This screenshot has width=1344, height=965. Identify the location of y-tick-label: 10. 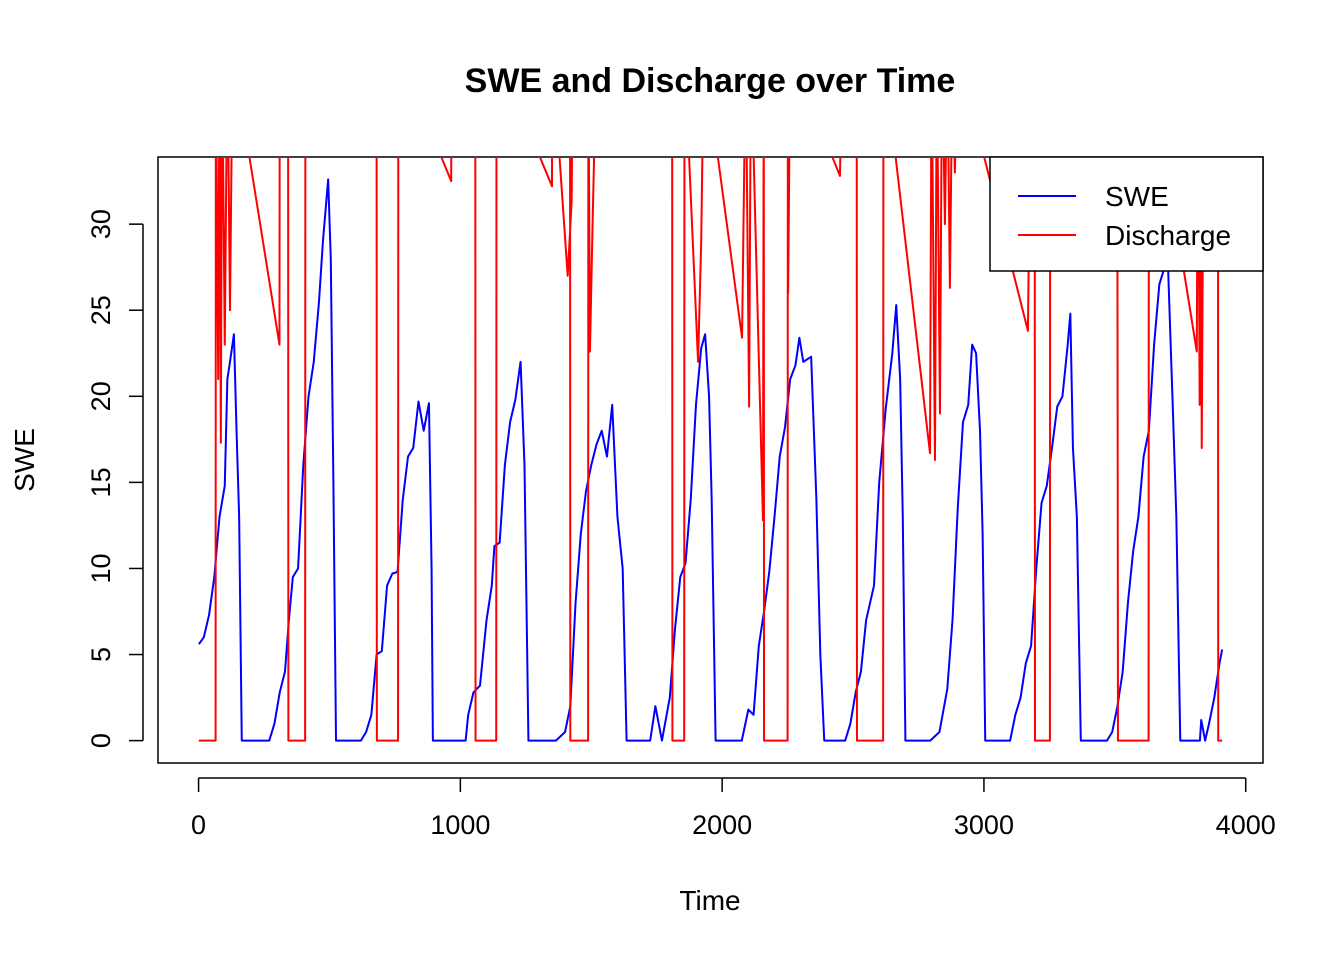
(101, 568).